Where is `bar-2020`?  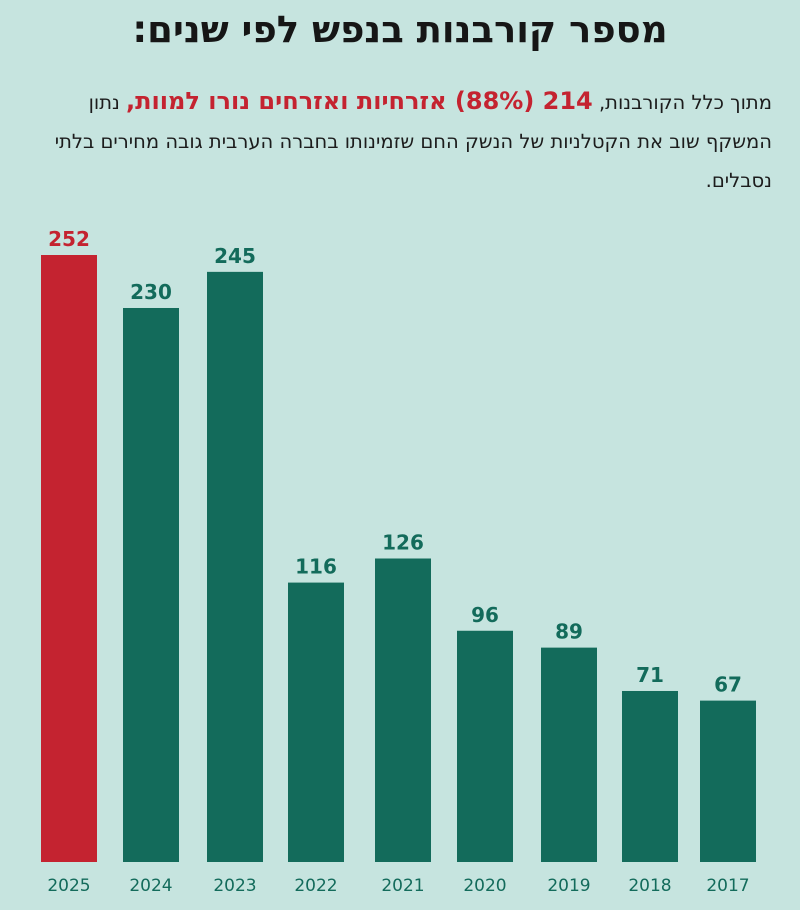 bar-2020 is located at coordinates (485, 746).